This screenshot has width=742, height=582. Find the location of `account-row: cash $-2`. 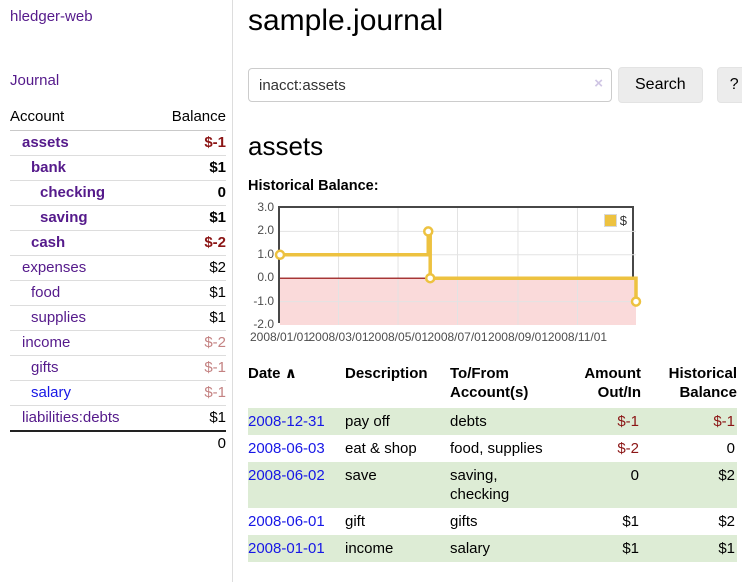

account-row: cash $-2 is located at coordinates (118, 243).